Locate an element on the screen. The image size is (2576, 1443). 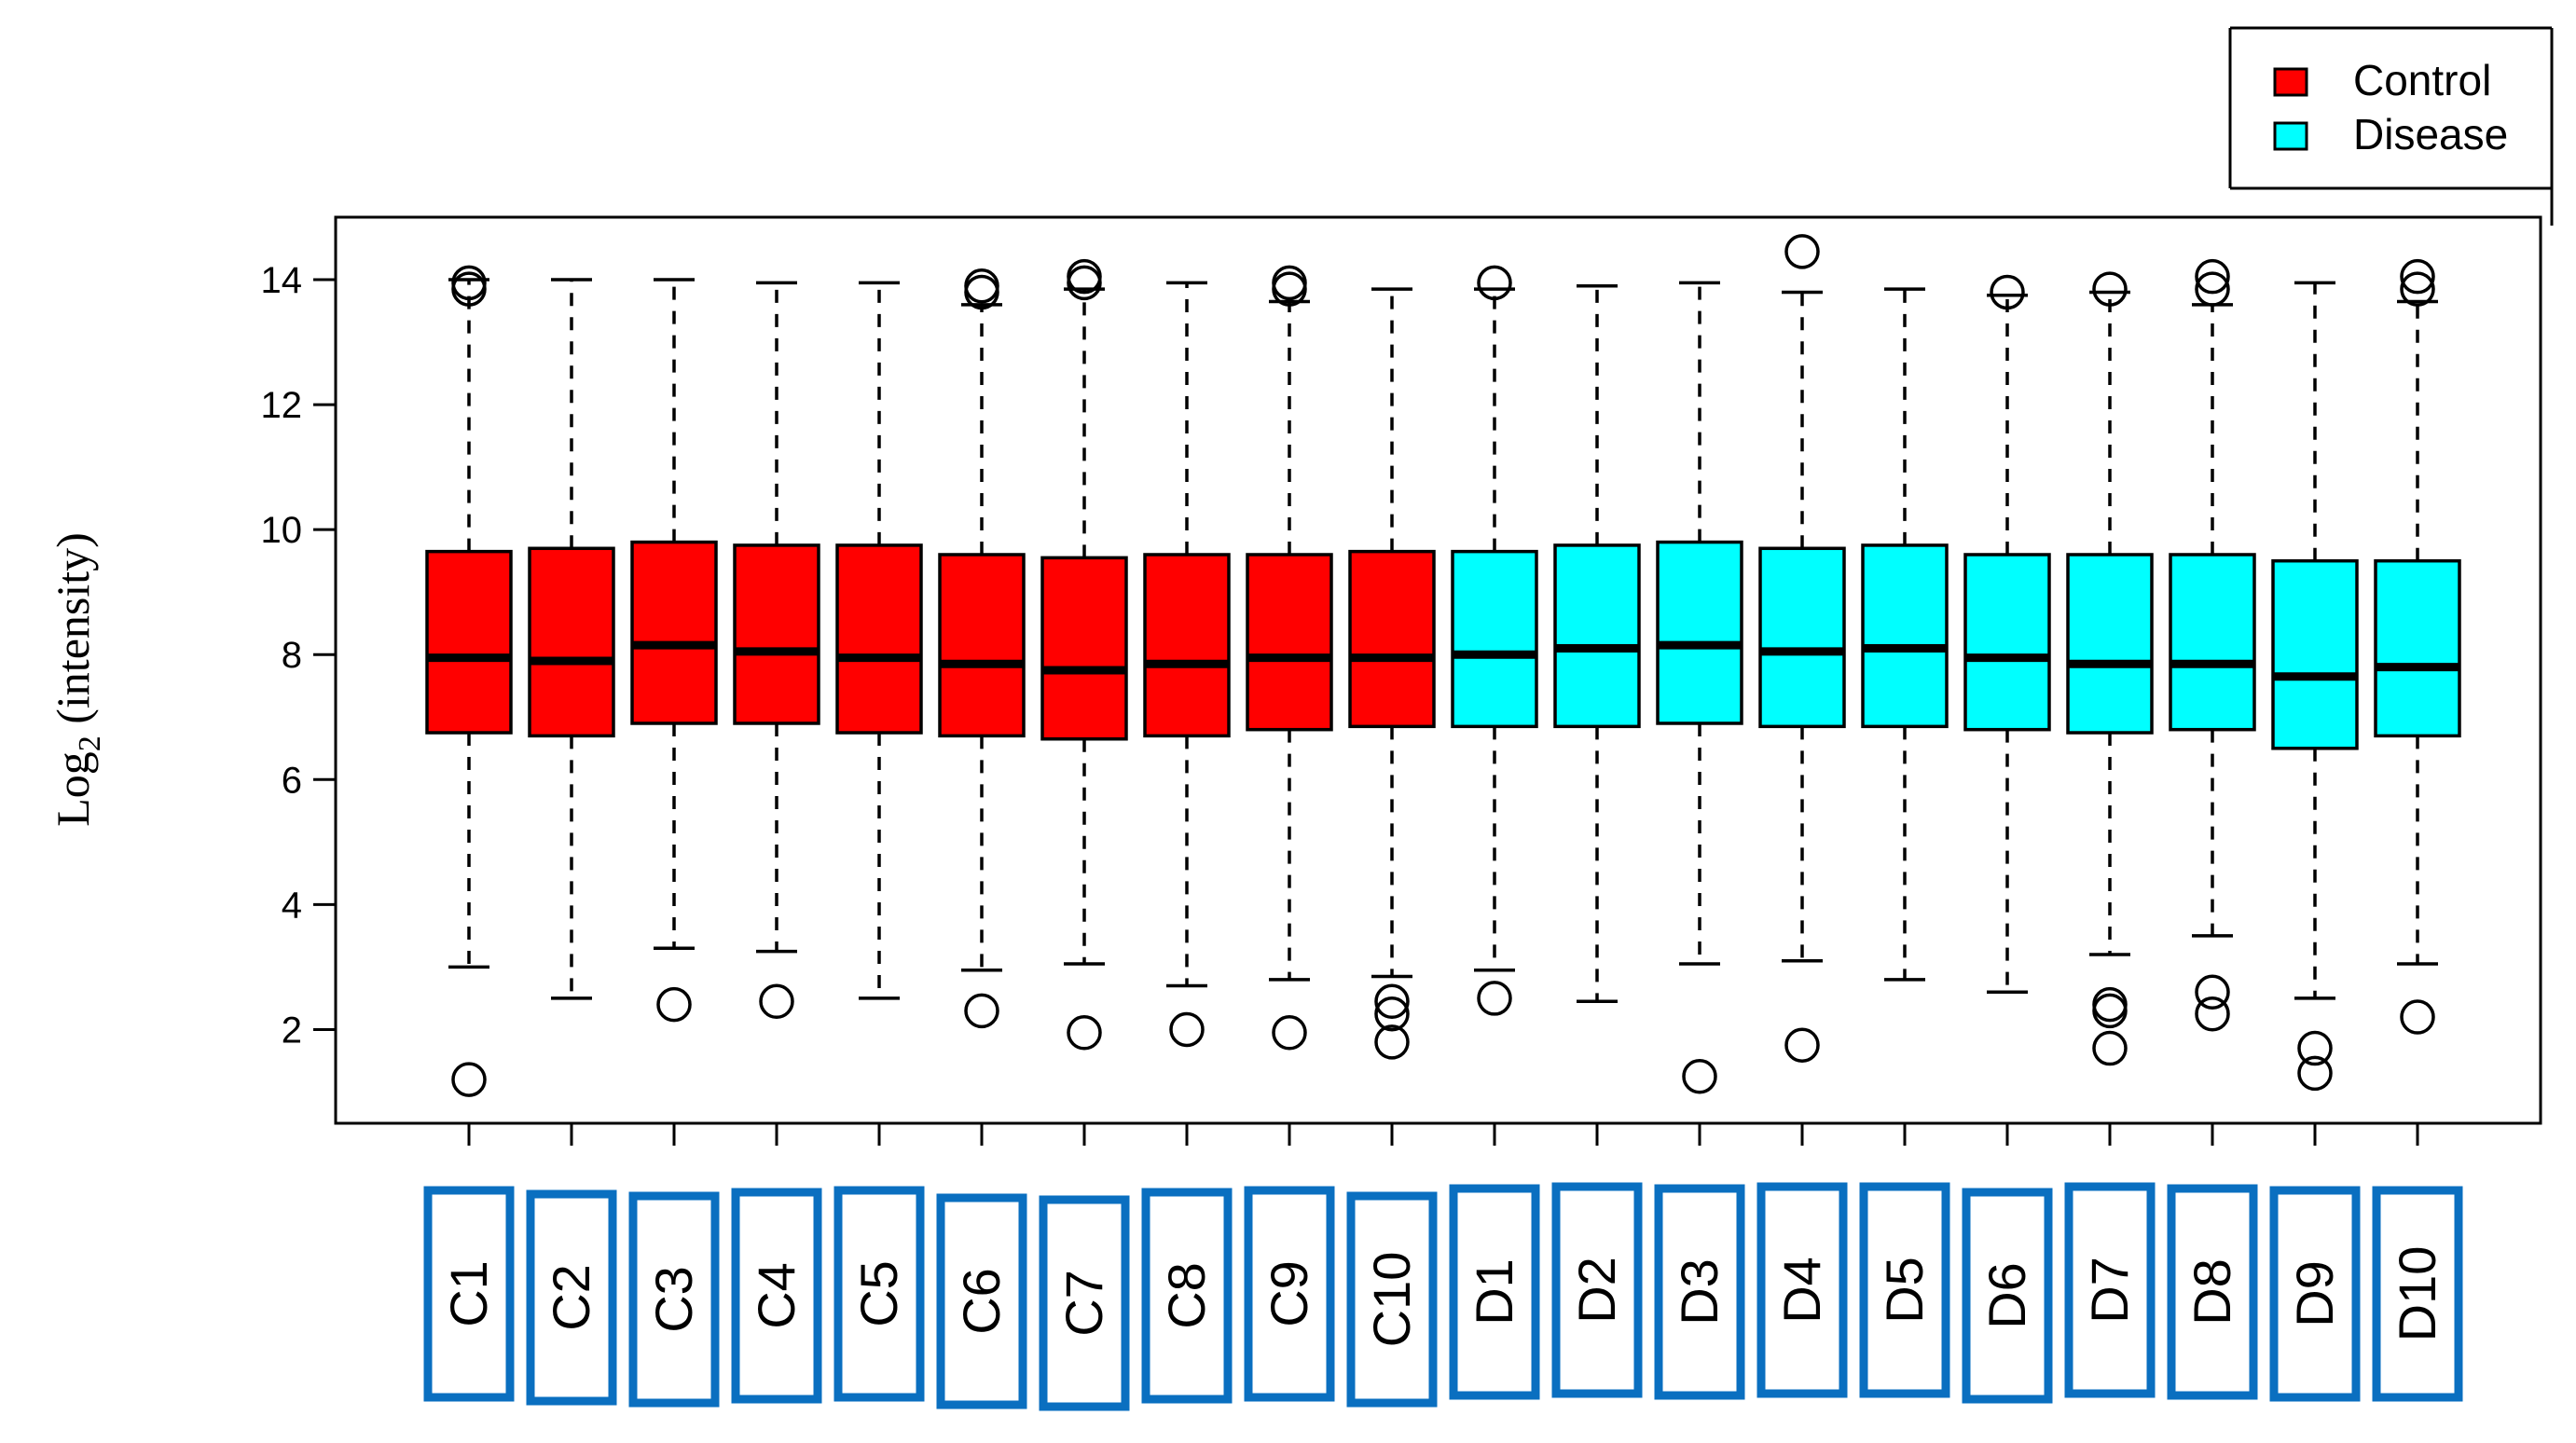
sample-label-text: C10 is located at coordinates (1391, 1300).